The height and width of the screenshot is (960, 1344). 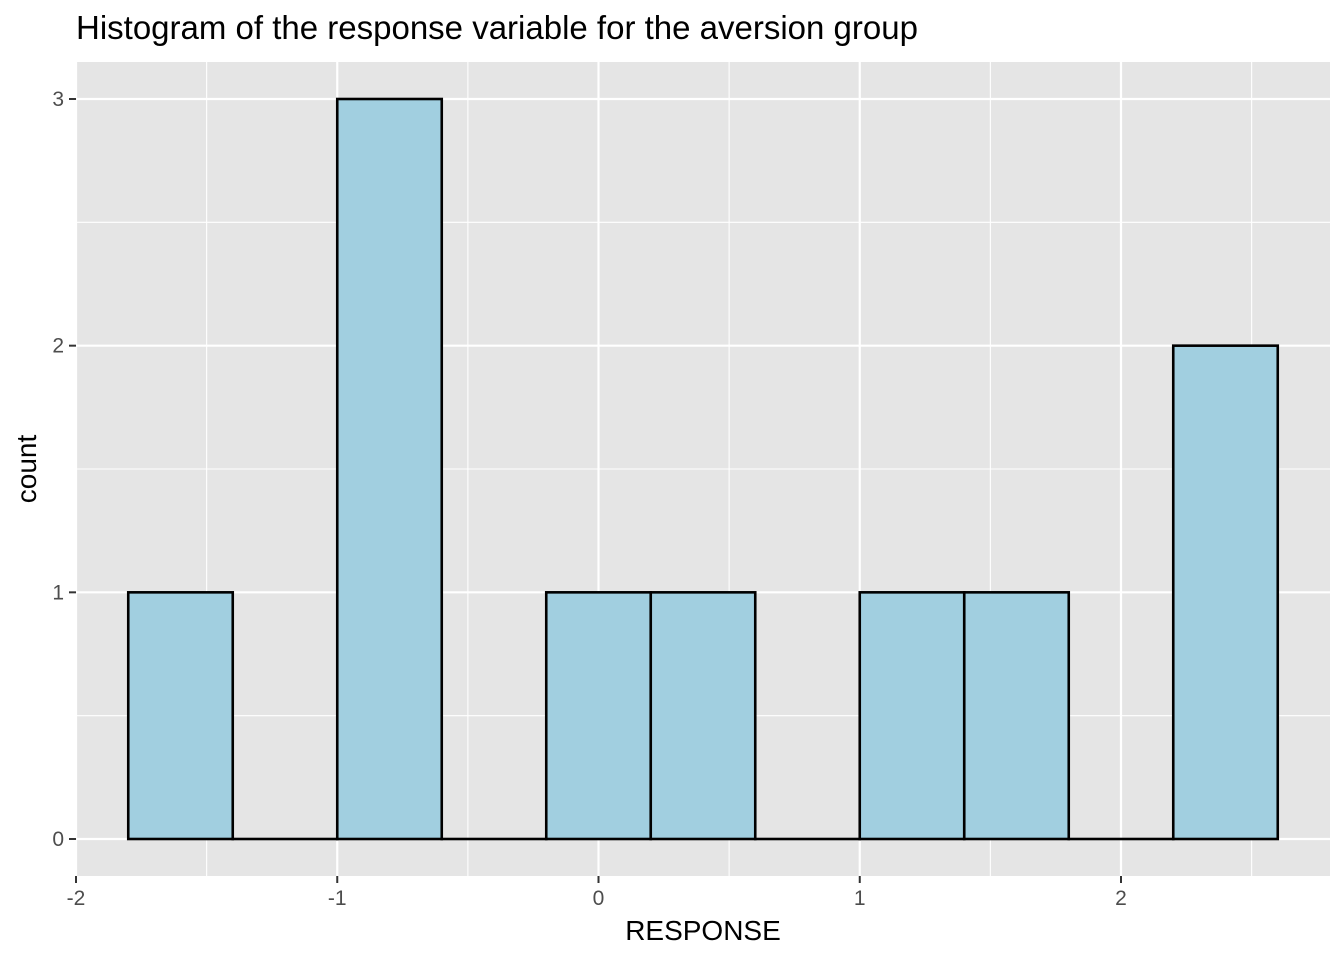 What do you see at coordinates (26, 469) in the screenshot?
I see `y-axis-title: count` at bounding box center [26, 469].